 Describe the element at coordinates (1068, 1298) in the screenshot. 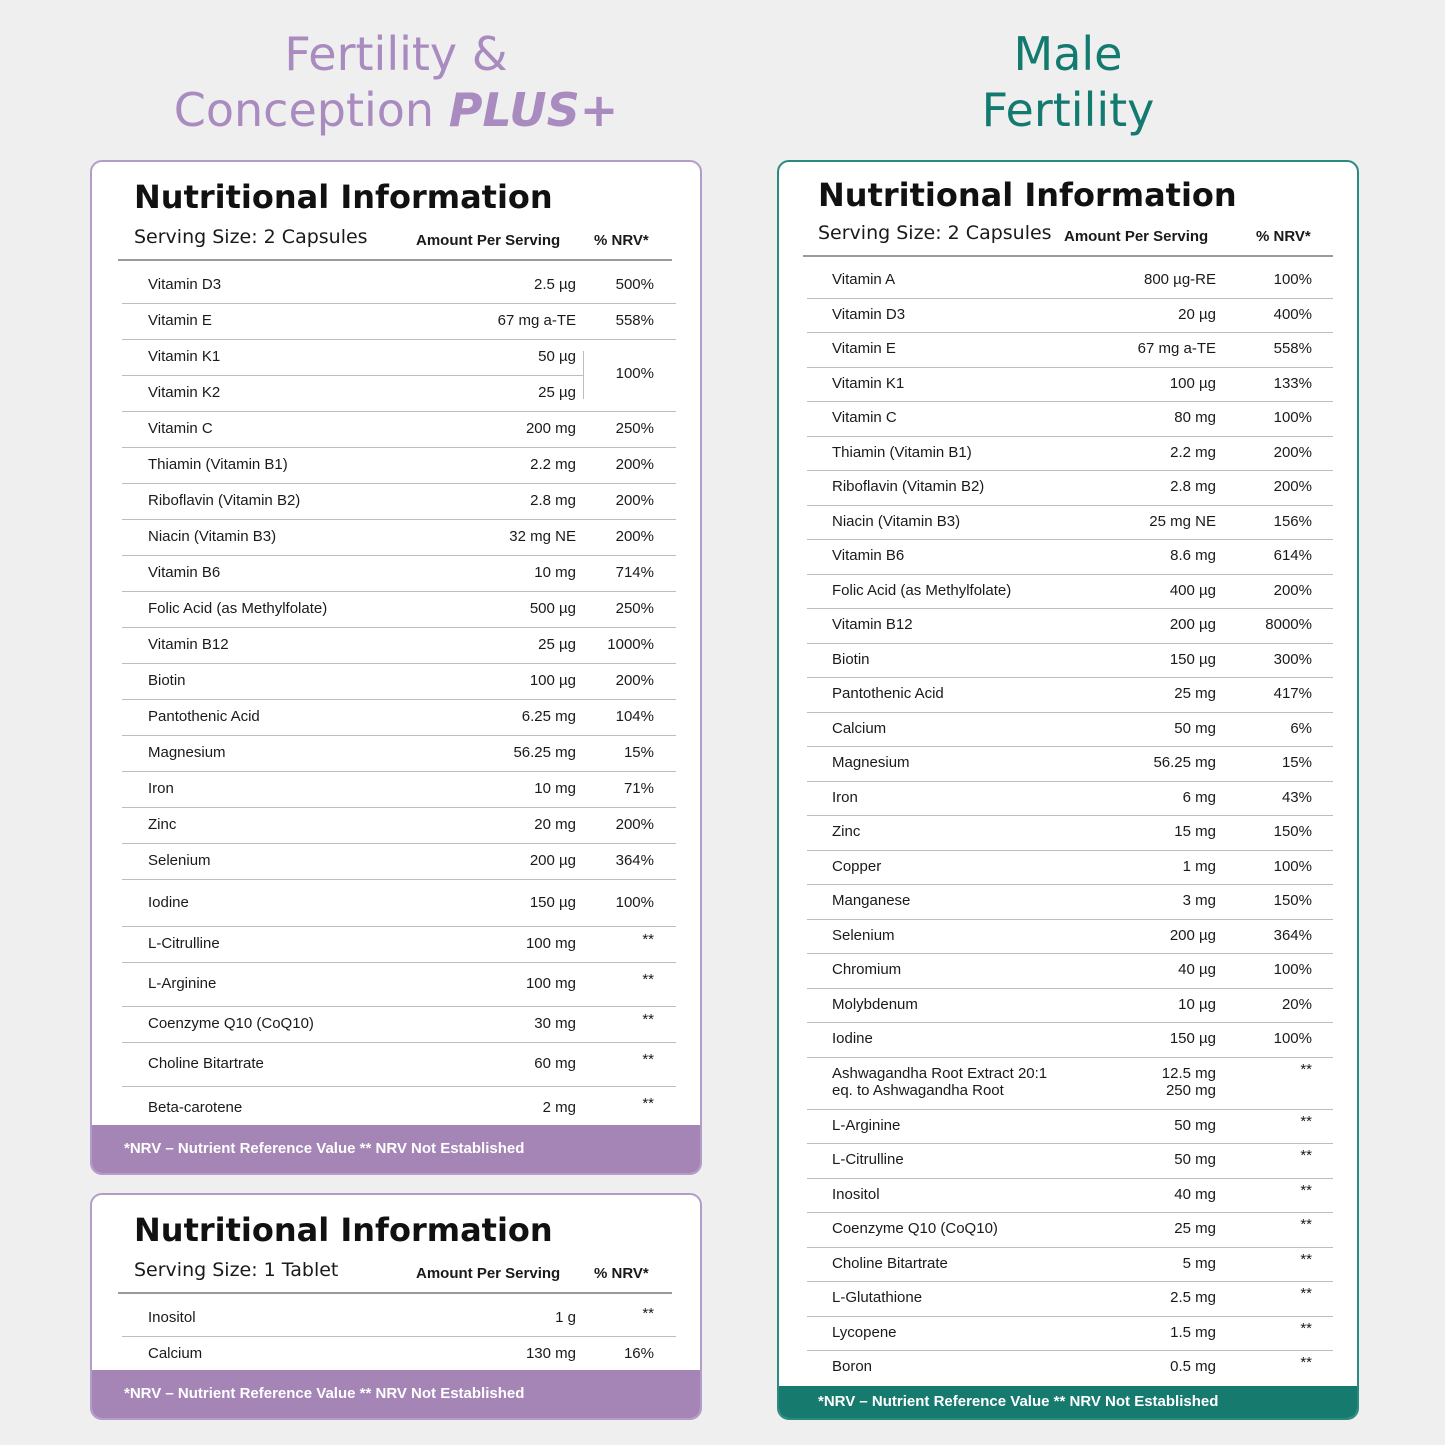

I see `nutrient-row: L-Glutathione 2.5 mg **` at that location.